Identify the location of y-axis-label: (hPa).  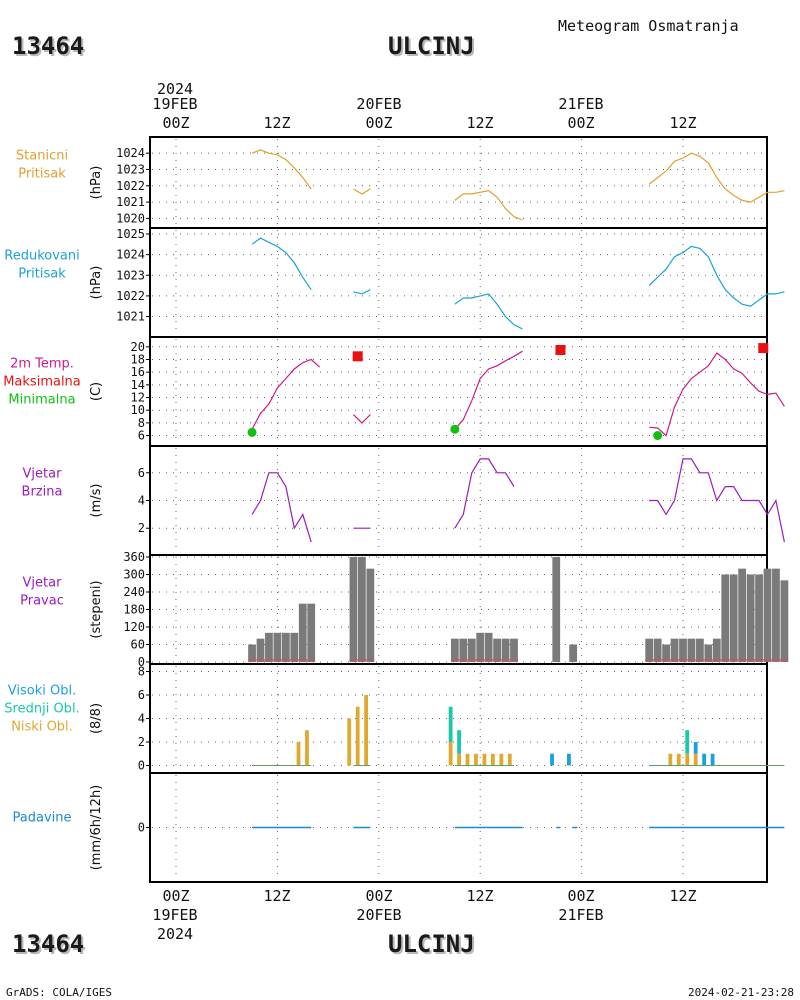
(96, 283).